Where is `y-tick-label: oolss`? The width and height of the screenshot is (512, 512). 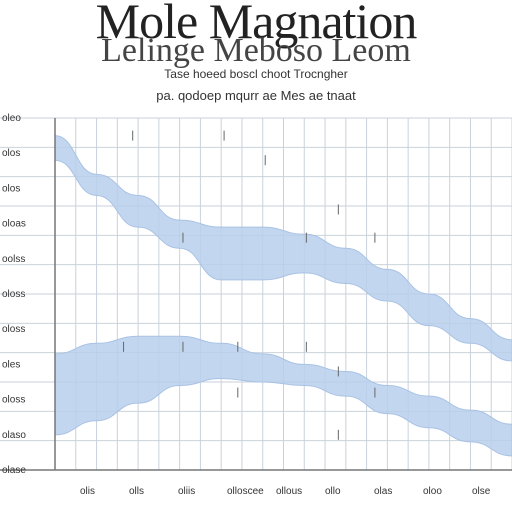
y-tick-label: oolss is located at coordinates (13, 259).